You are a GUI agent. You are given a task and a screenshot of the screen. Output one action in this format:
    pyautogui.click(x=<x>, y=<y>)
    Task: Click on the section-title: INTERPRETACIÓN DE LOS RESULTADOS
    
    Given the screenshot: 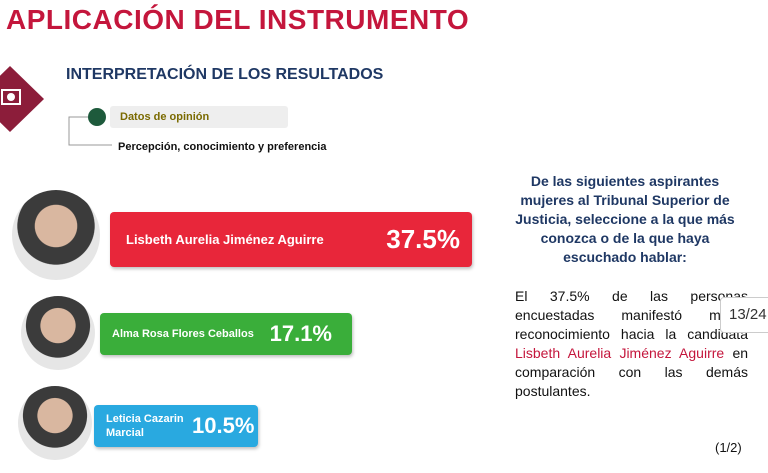 What is the action you would take?
    pyautogui.click(x=225, y=74)
    